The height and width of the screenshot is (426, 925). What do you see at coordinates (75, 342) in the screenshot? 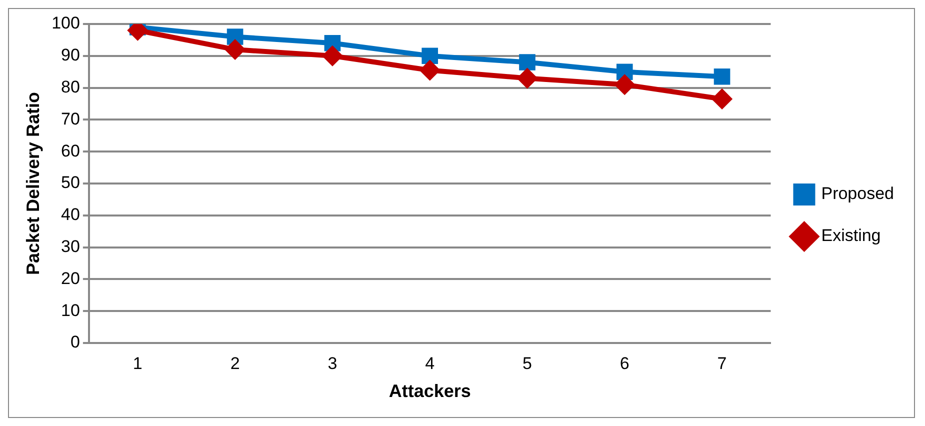
I see `y-tick-label: 0` at bounding box center [75, 342].